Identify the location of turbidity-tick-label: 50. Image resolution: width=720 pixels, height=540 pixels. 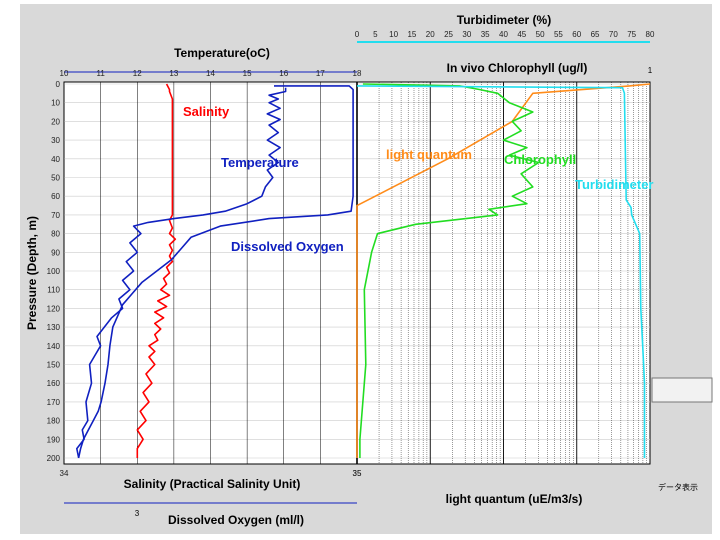
(540, 34).